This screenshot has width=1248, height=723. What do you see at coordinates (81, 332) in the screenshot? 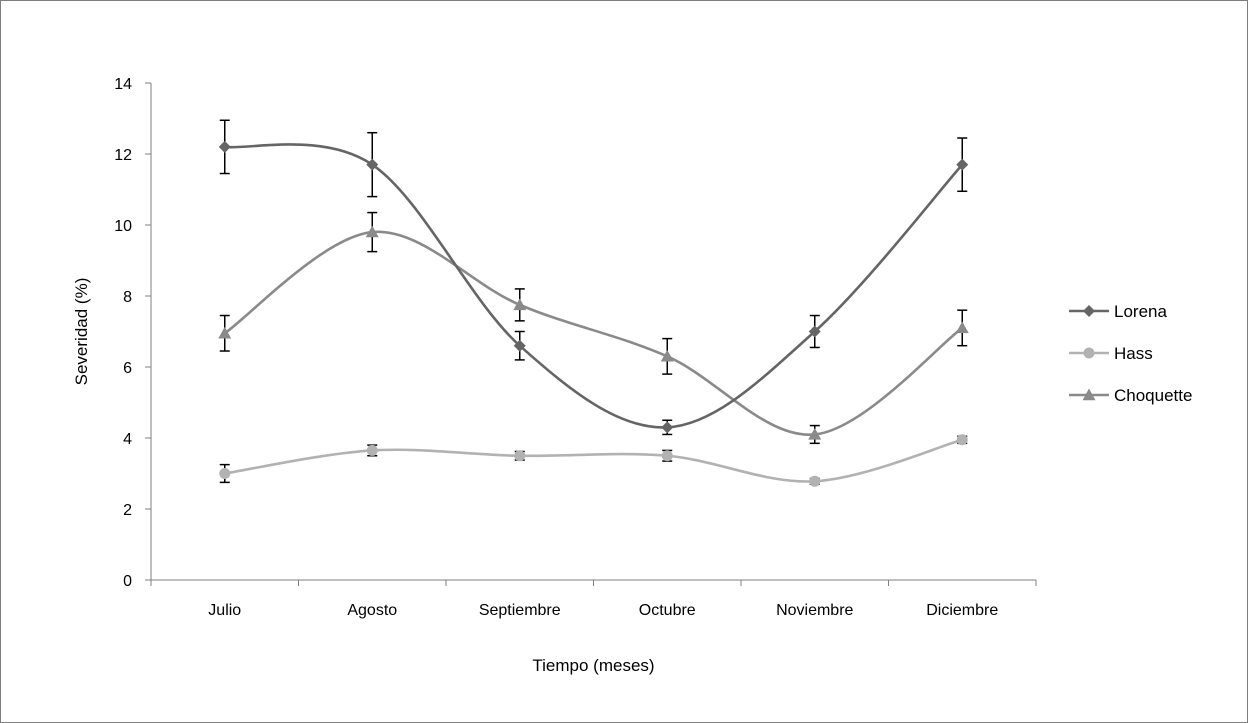
I see `y-axis-title: Severidad (%)` at bounding box center [81, 332].